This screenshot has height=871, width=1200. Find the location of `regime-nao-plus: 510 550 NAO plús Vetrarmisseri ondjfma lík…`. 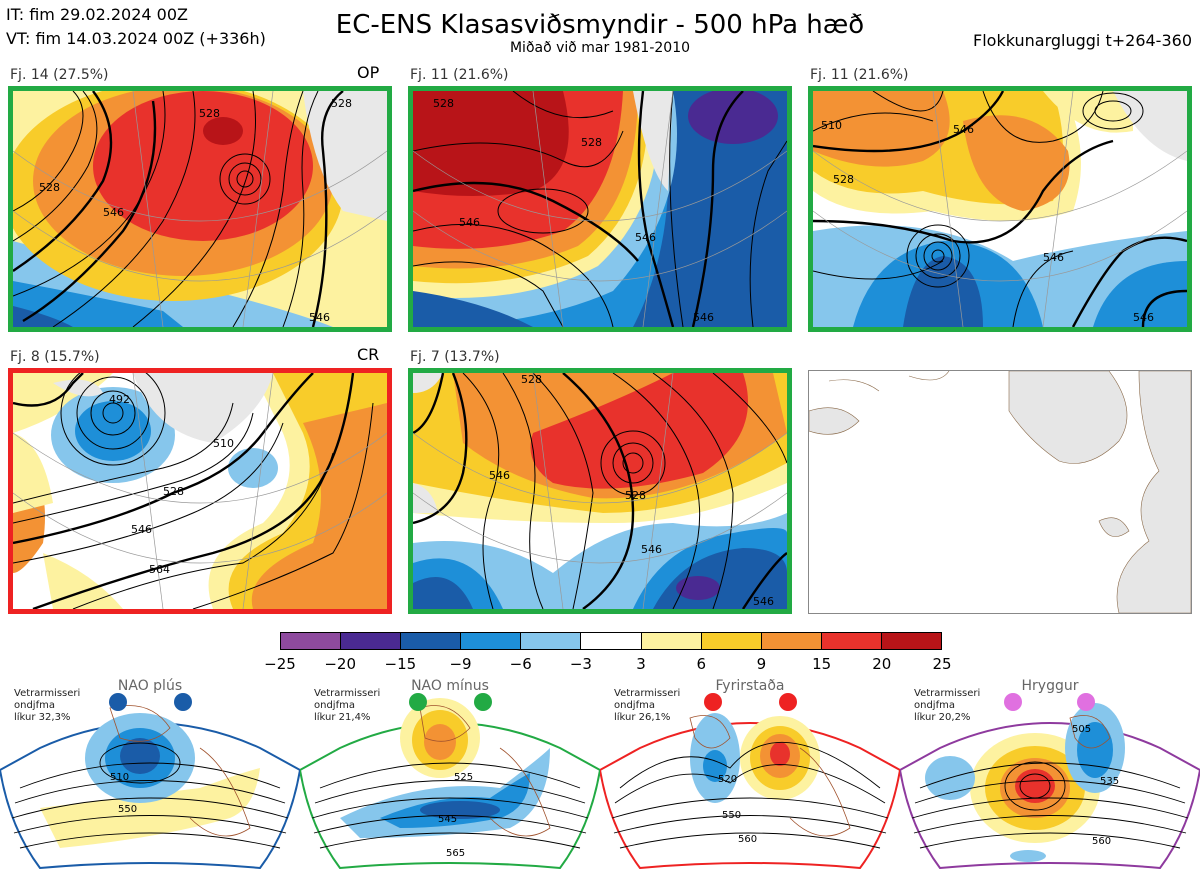

regime-nao-plus: 510 550 NAO plús Vetrarmisseri ondjfma lík… is located at coordinates (150, 774).